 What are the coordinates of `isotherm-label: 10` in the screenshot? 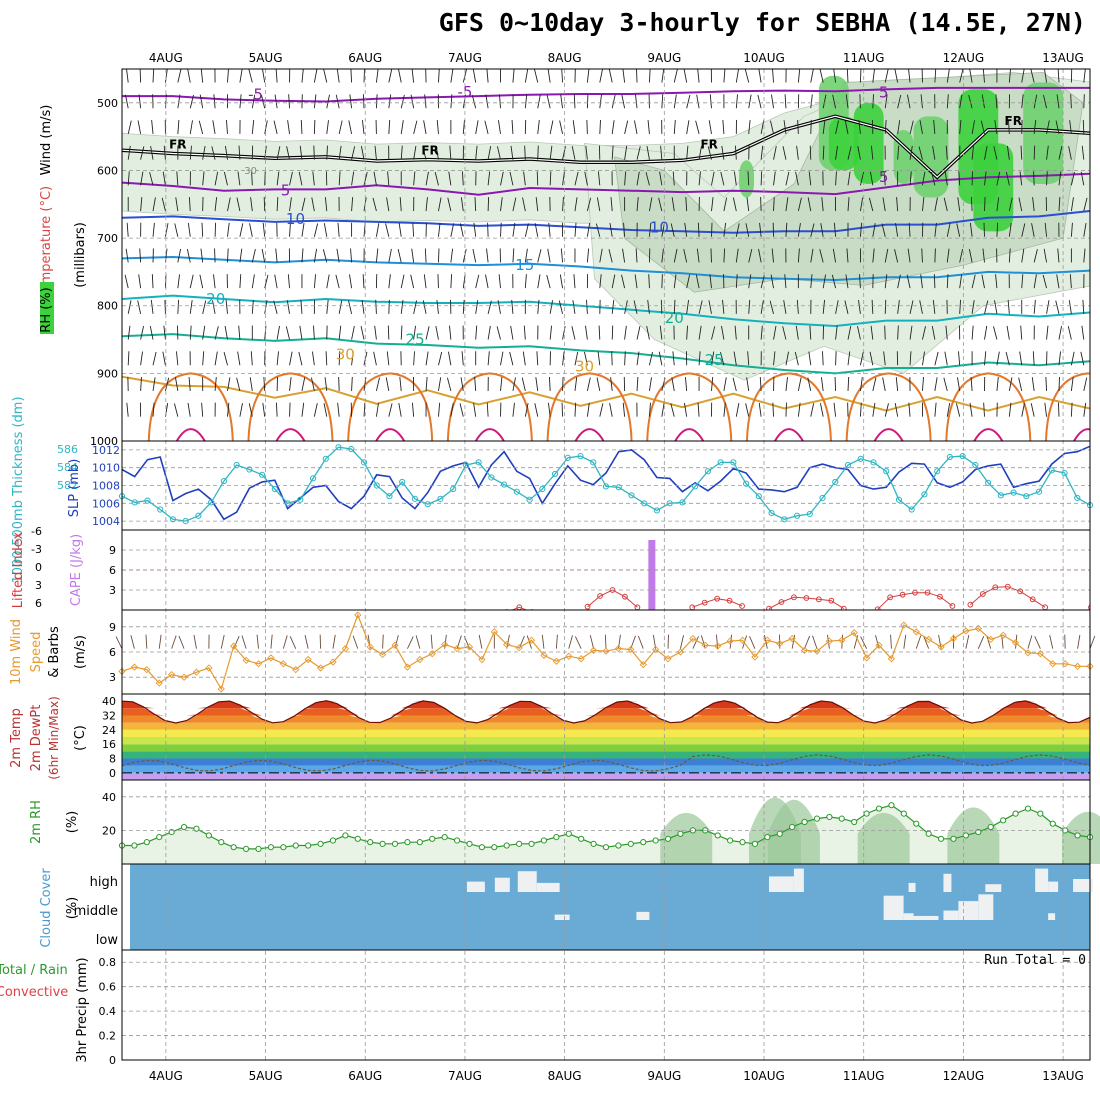 It's located at (295, 219).